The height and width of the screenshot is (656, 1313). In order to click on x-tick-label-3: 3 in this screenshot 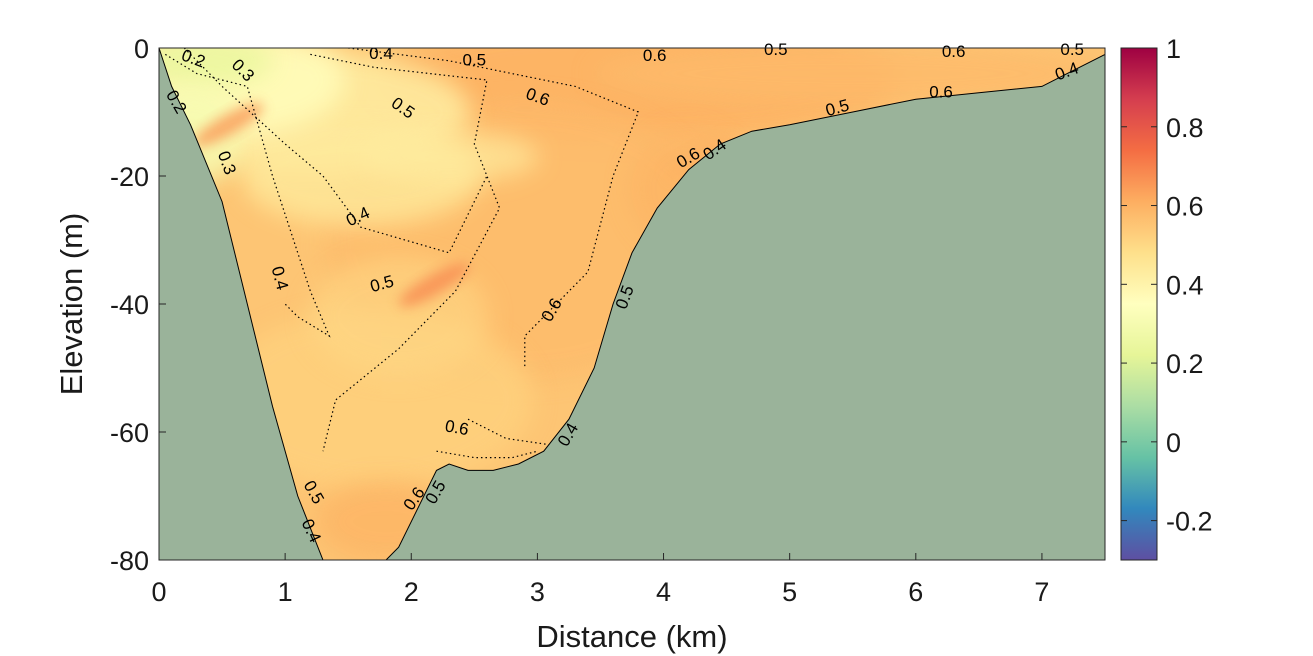, I will do `click(537, 592)`.